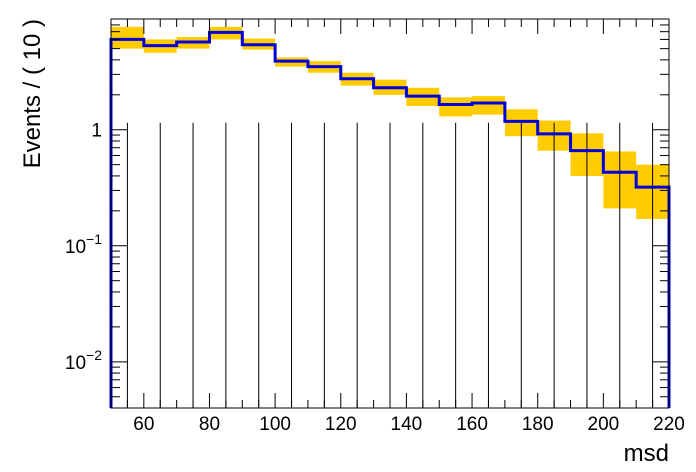 The width and height of the screenshot is (696, 472). What do you see at coordinates (83, 360) in the screenshot?
I see `y-tick-label: 10⁻²` at bounding box center [83, 360].